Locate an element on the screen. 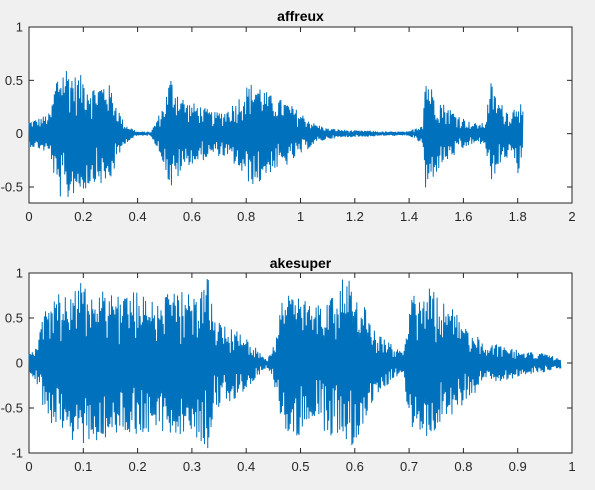 The height and width of the screenshot is (490, 595). y-tick-labels-2: -1 -0.5 0 0.5 1 is located at coordinates (12, 363).